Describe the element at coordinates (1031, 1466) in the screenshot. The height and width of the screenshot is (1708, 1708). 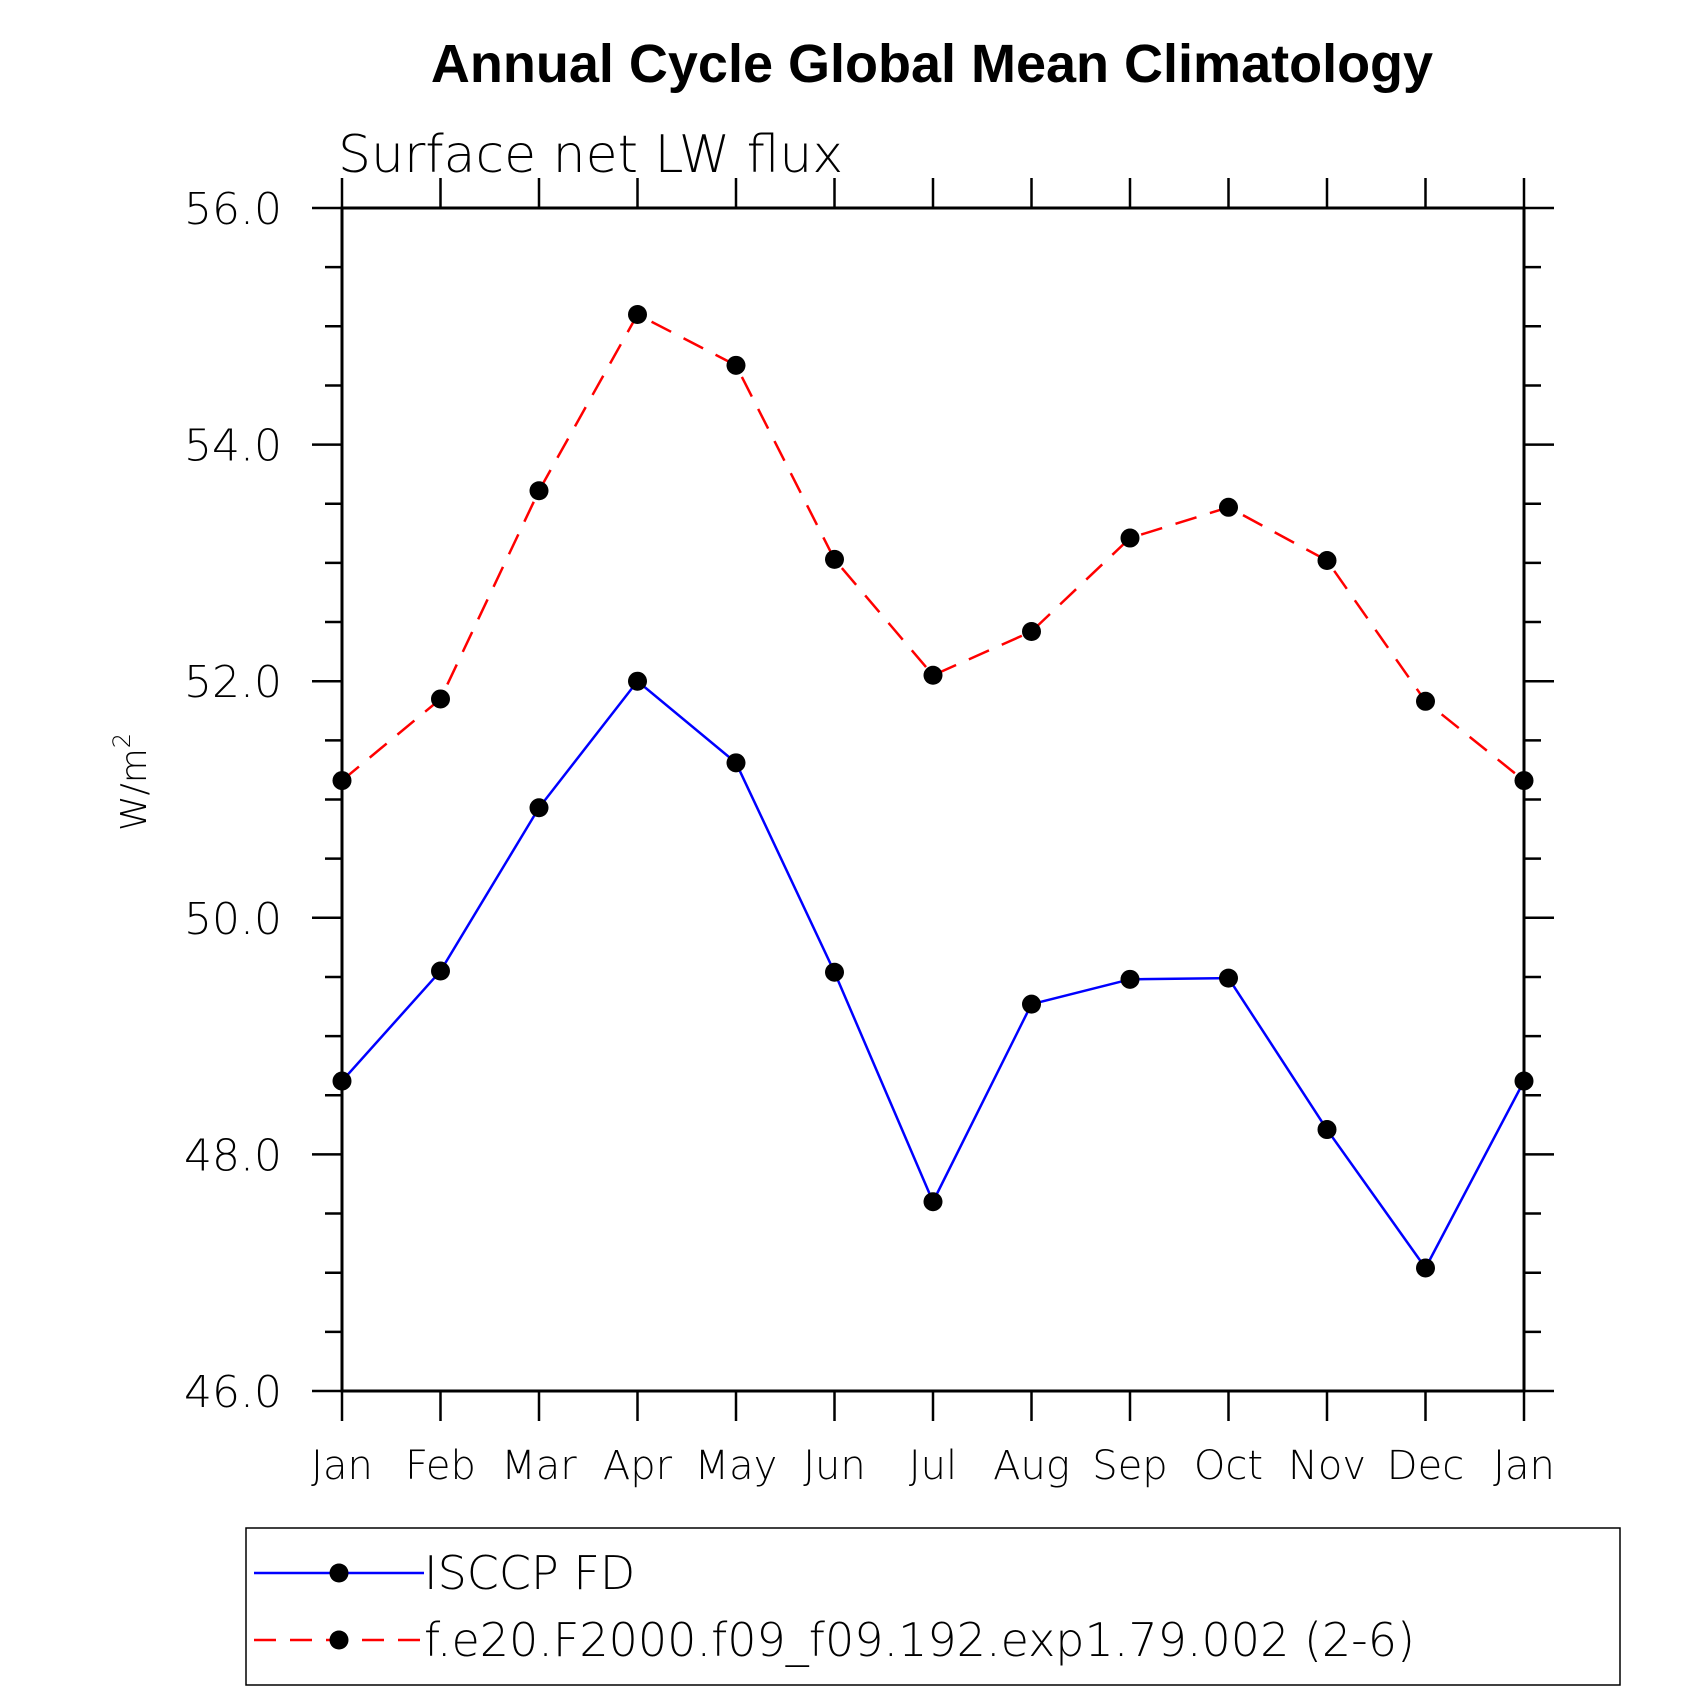
I see `x-tick-label: Aug` at that location.